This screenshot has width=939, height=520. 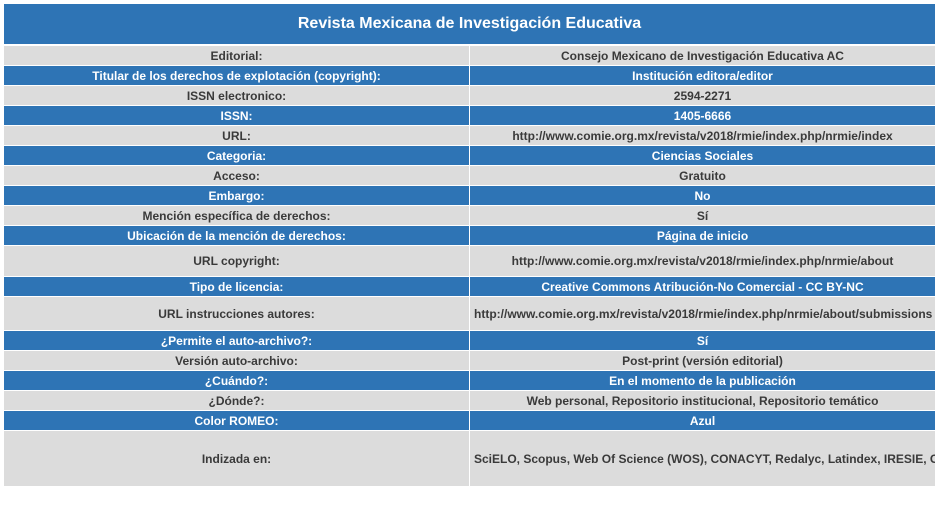 I want to click on row-label: Ubicación de la mención de derechos:, so click(x=236, y=235).